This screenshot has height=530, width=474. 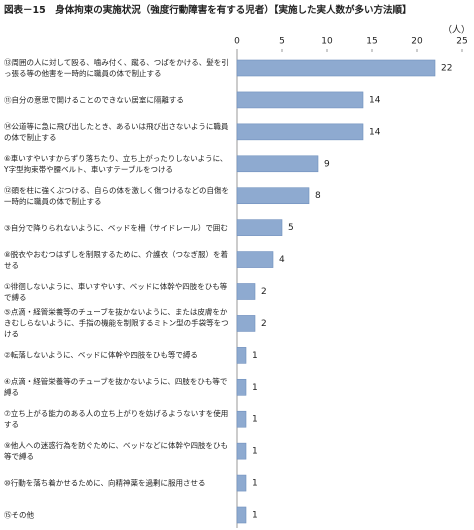 What do you see at coordinates (456, 30) in the screenshot?
I see `unit-label: （人）` at bounding box center [456, 30].